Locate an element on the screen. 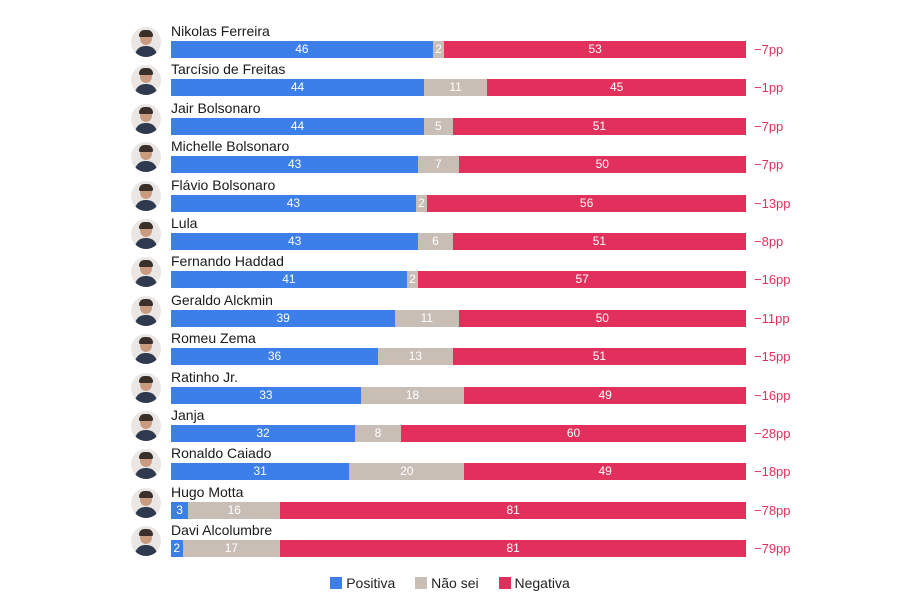 This screenshot has width=900, height=600. bar-segment-nao-sei: 7 is located at coordinates (438, 165).